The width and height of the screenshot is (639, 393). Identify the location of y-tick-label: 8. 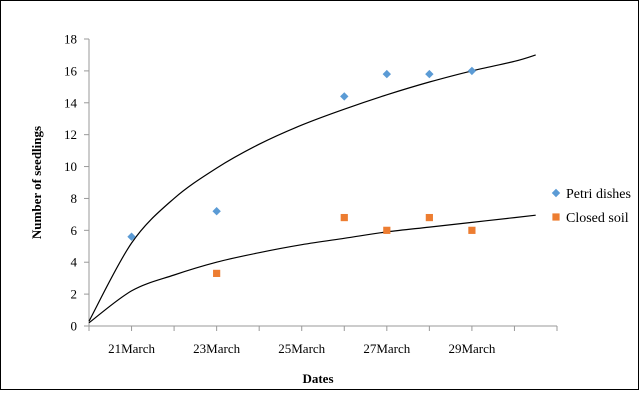
(74, 198).